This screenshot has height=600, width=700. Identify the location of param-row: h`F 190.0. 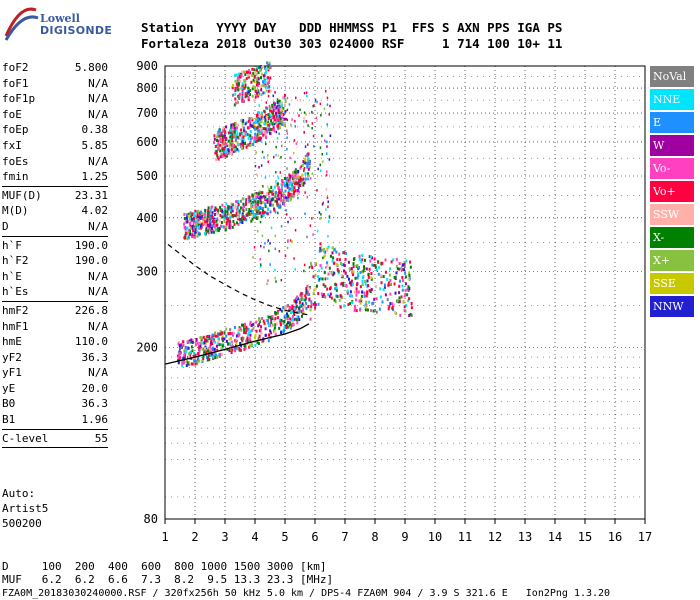
(55, 246).